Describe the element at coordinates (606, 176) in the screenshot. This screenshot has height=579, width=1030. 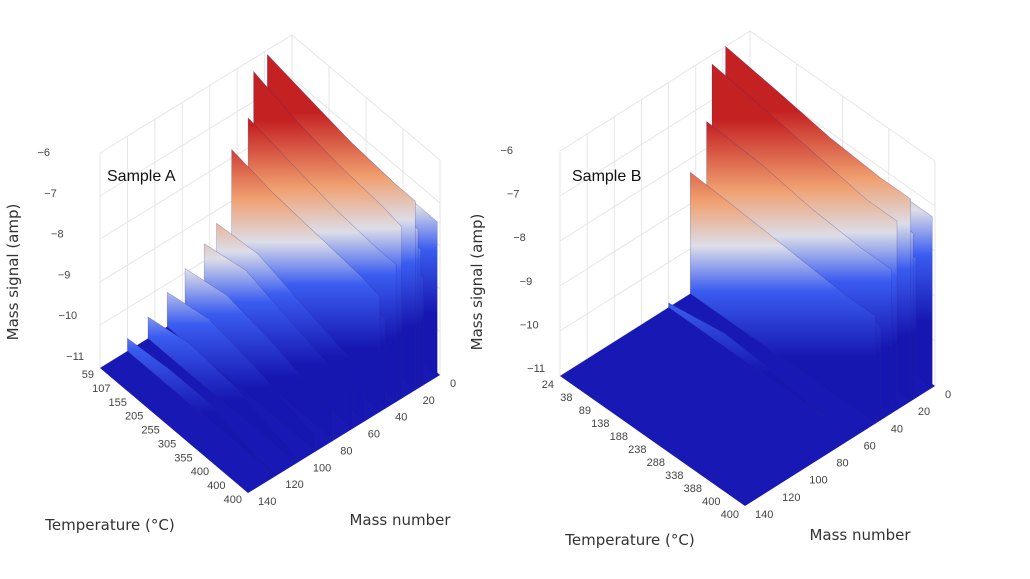
I see `plot-title: Sample B` at that location.